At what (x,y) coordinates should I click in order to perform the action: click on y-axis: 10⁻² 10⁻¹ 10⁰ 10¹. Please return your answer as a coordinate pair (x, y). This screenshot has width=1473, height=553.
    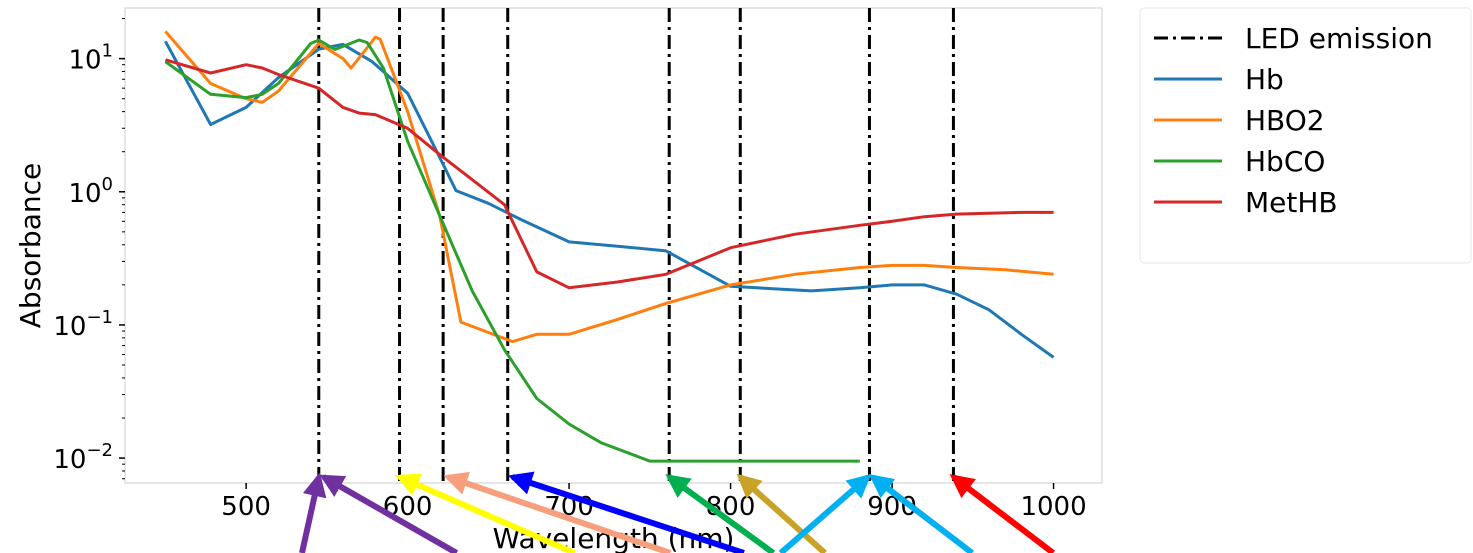
    Looking at the image, I should click on (89, 249).